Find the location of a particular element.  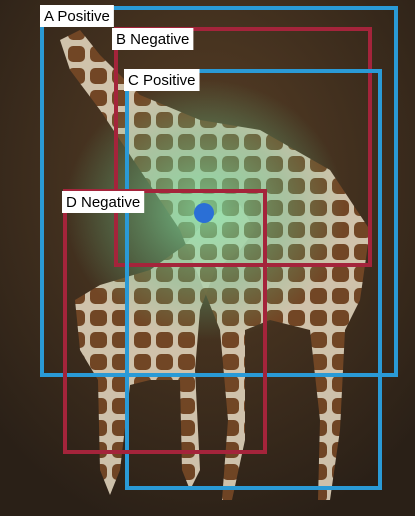

box-label: A Positive is located at coordinates (77, 16).